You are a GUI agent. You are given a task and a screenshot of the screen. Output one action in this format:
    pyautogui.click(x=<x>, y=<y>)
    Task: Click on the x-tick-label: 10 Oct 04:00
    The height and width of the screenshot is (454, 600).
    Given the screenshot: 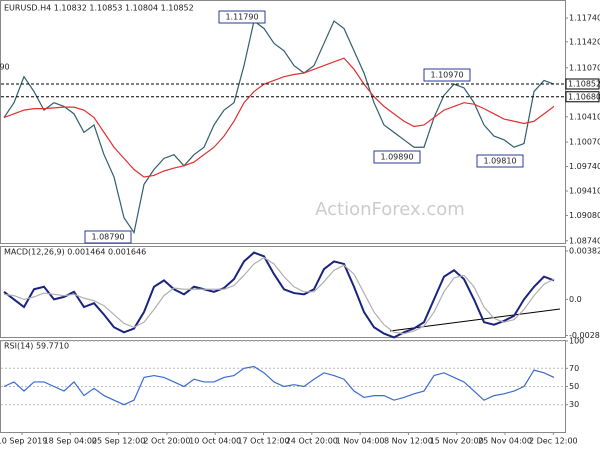 What is the action you would take?
    pyautogui.click(x=215, y=441)
    